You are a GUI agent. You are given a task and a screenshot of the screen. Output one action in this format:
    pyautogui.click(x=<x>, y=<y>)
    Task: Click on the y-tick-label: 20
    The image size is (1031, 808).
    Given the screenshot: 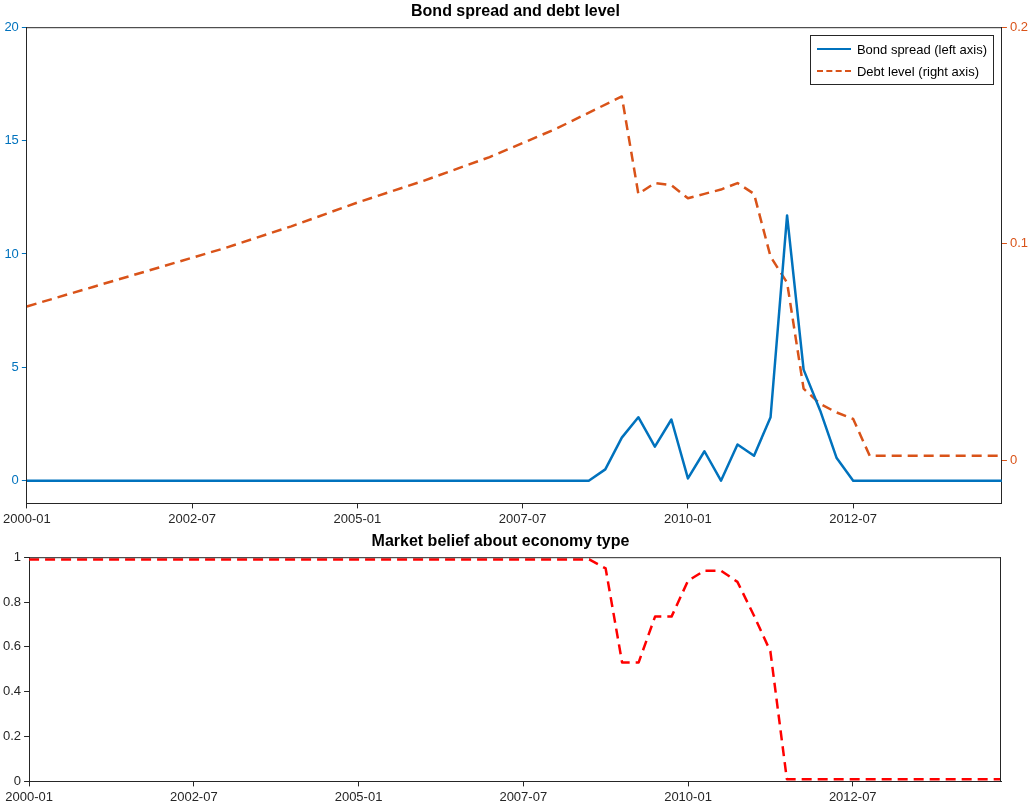 What is the action you would take?
    pyautogui.click(x=11, y=26)
    